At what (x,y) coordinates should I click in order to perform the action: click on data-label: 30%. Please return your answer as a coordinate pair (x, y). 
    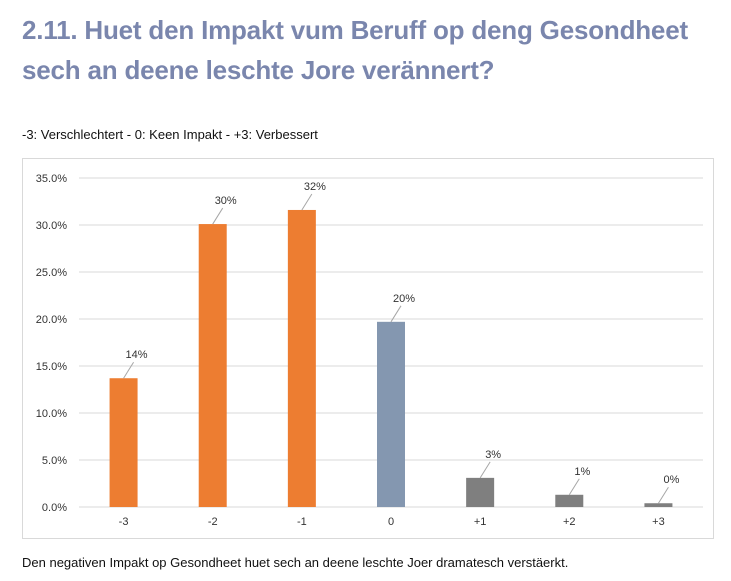
    Looking at the image, I should click on (226, 201).